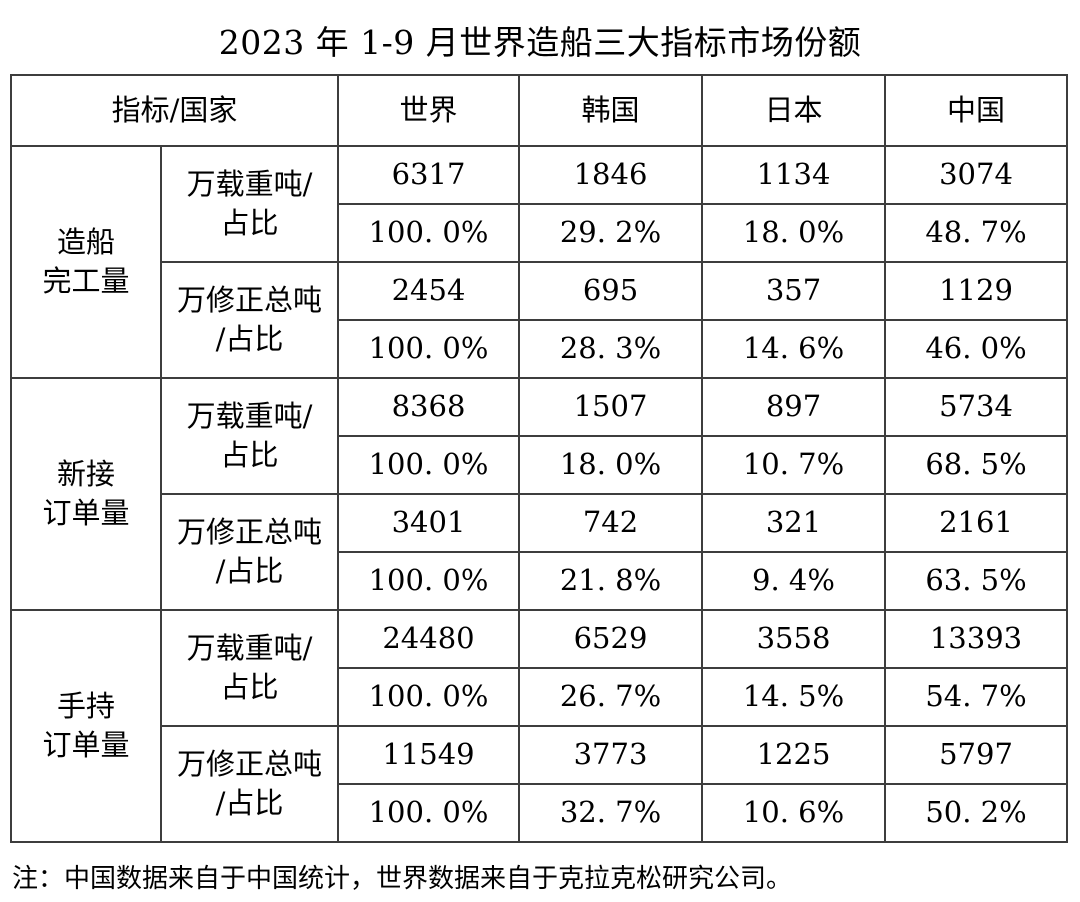 The image size is (1080, 902). What do you see at coordinates (976, 349) in the screenshot?
I see `share-cell: 46. 0%` at bounding box center [976, 349].